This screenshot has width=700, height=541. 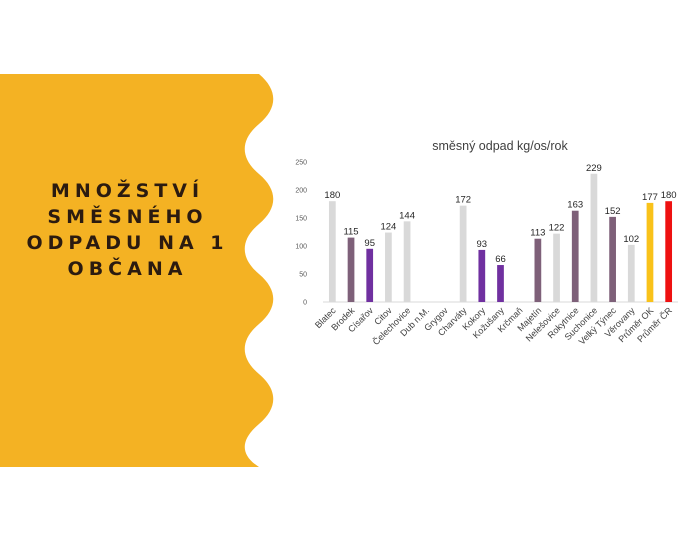 What do you see at coordinates (482, 244) in the screenshot?
I see `data-label: 93` at bounding box center [482, 244].